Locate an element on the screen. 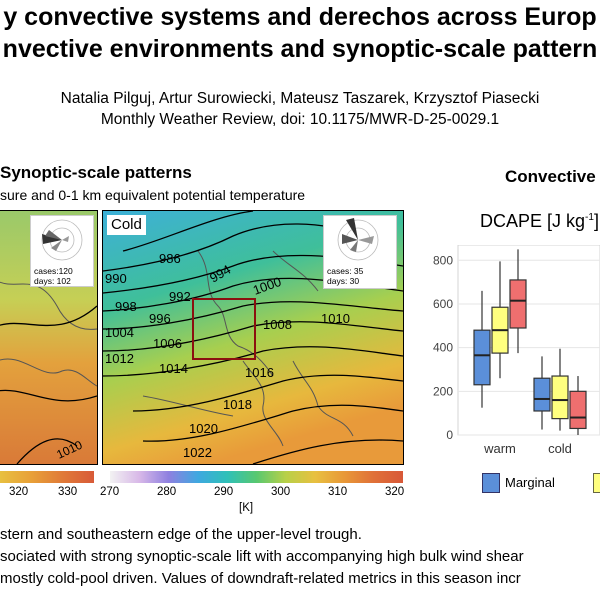  contour-label: 1020 is located at coordinates (203, 428).